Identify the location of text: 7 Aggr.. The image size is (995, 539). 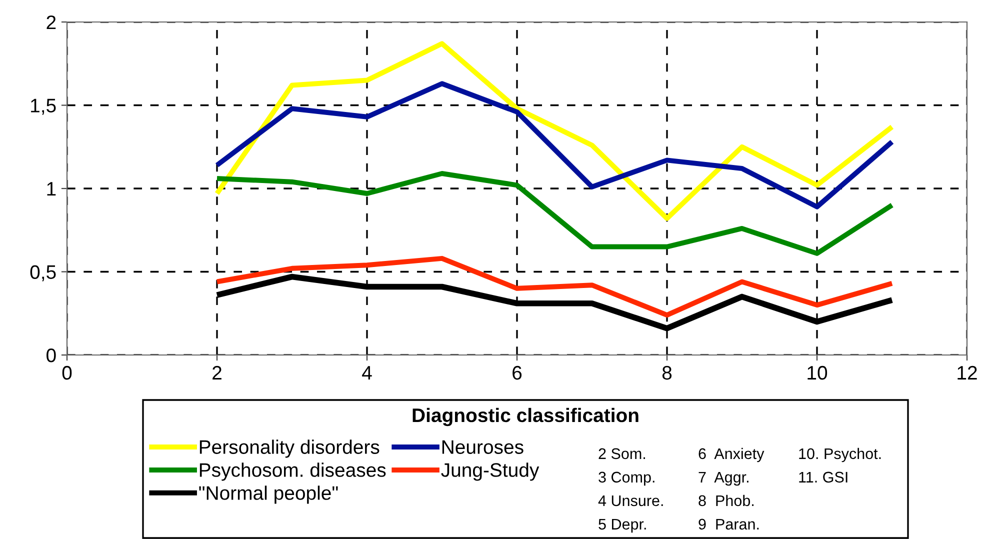
(723, 479).